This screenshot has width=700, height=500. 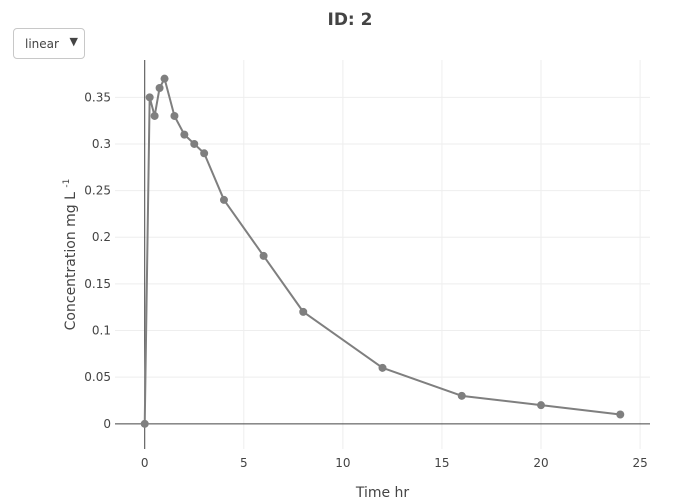 I want to click on scale-dropdown-label: linear, so click(x=42, y=44).